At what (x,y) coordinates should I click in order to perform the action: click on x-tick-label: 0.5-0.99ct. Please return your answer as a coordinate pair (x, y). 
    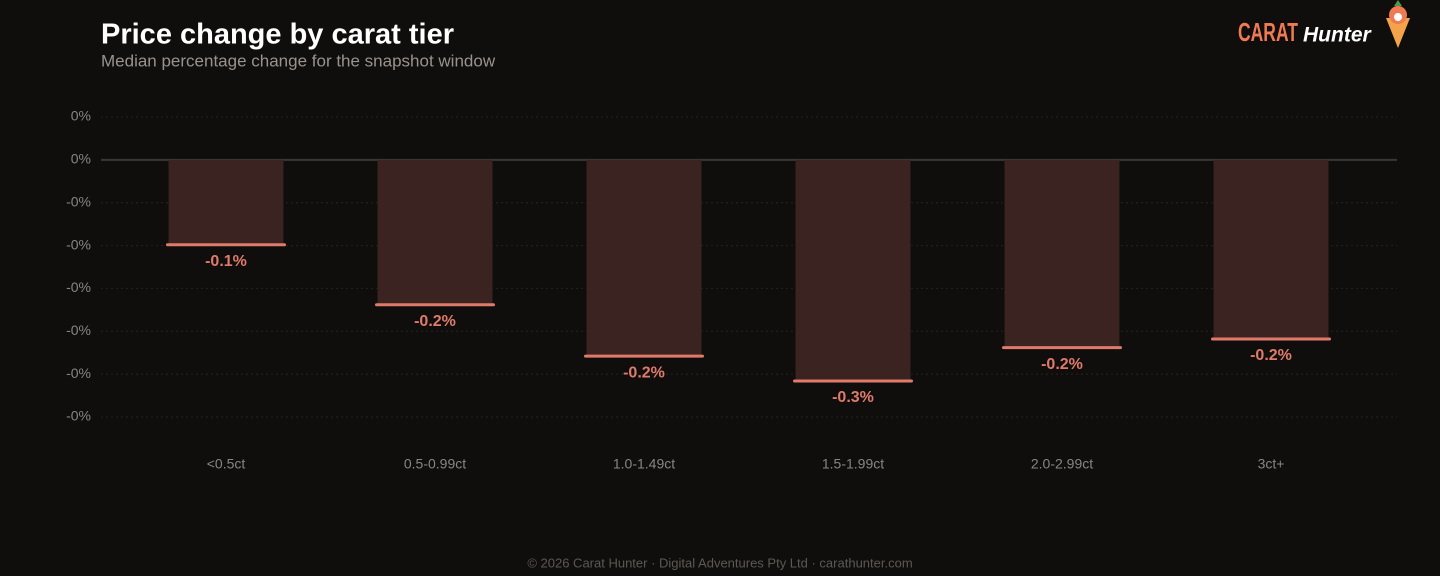
    Looking at the image, I should click on (435, 464).